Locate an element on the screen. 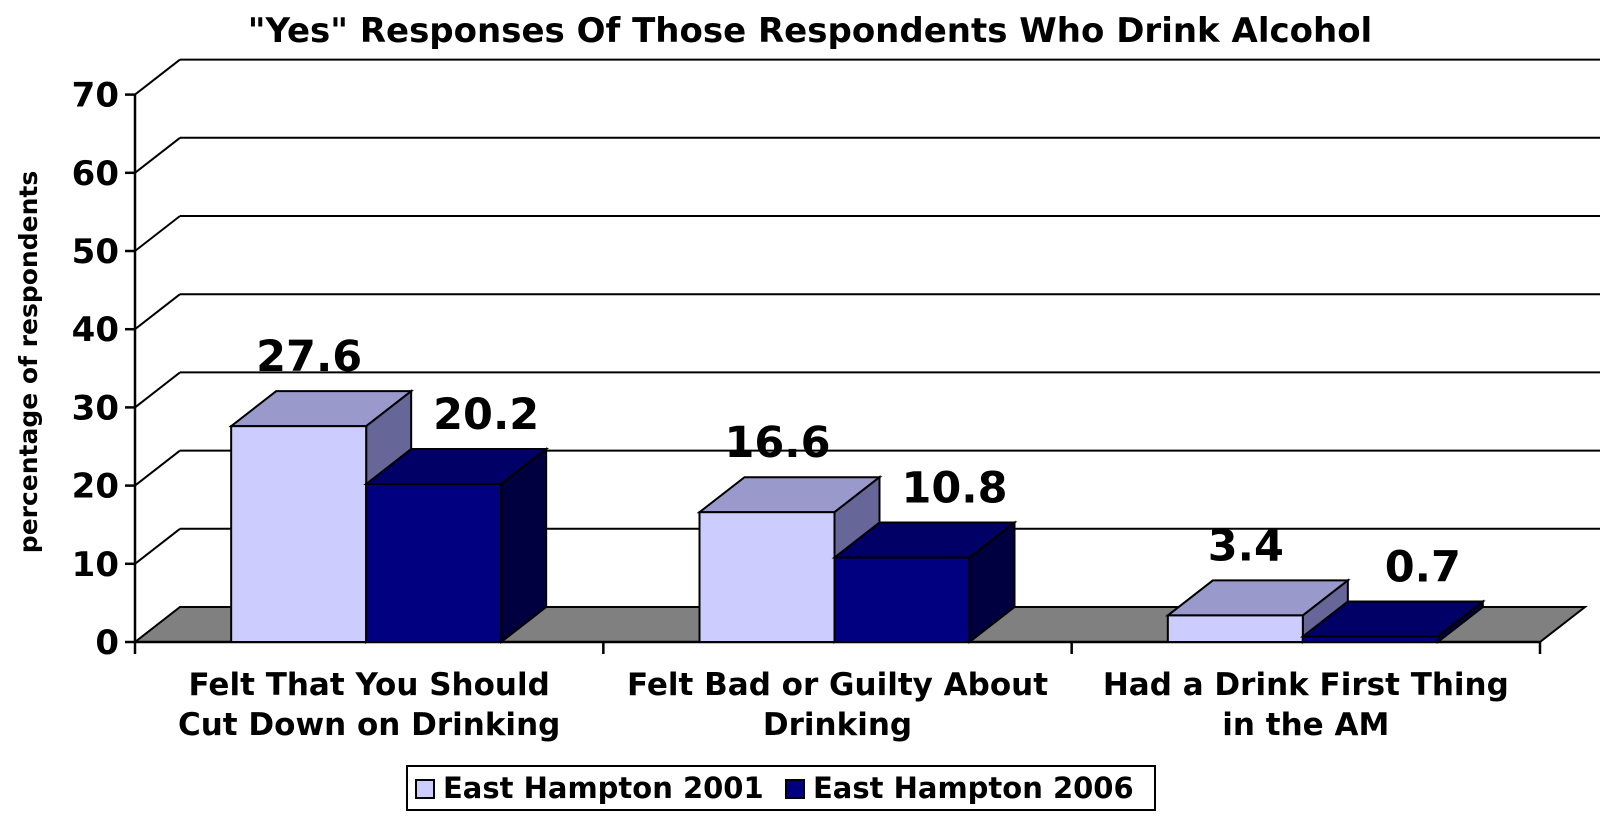  y-tick-label: 50 is located at coordinates (95, 252).